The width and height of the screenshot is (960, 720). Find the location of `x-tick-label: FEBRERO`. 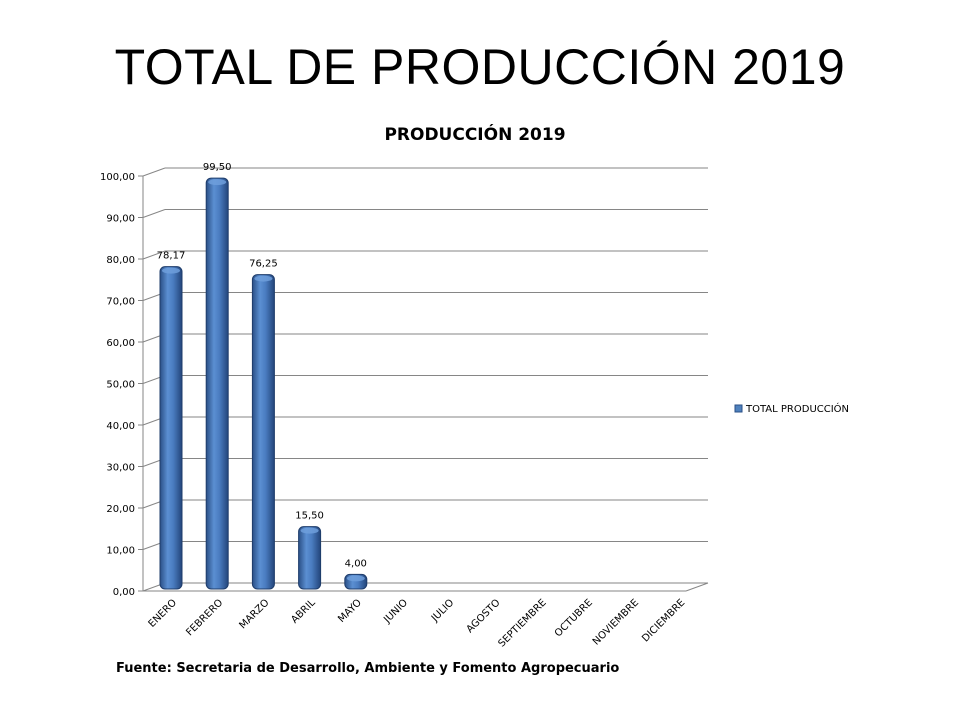

x-tick-label: FEBRERO is located at coordinates (204, 617).